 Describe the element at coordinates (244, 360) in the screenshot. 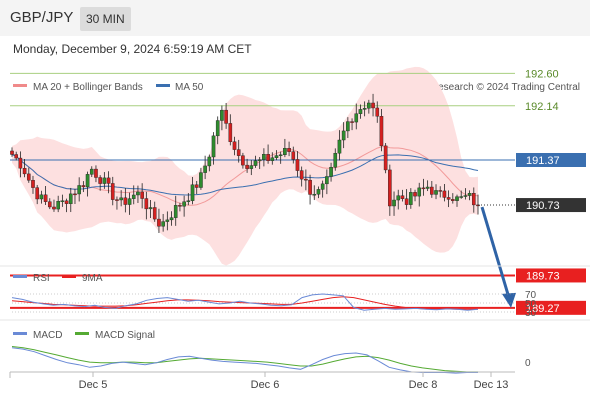

I see `macd-line` at that location.